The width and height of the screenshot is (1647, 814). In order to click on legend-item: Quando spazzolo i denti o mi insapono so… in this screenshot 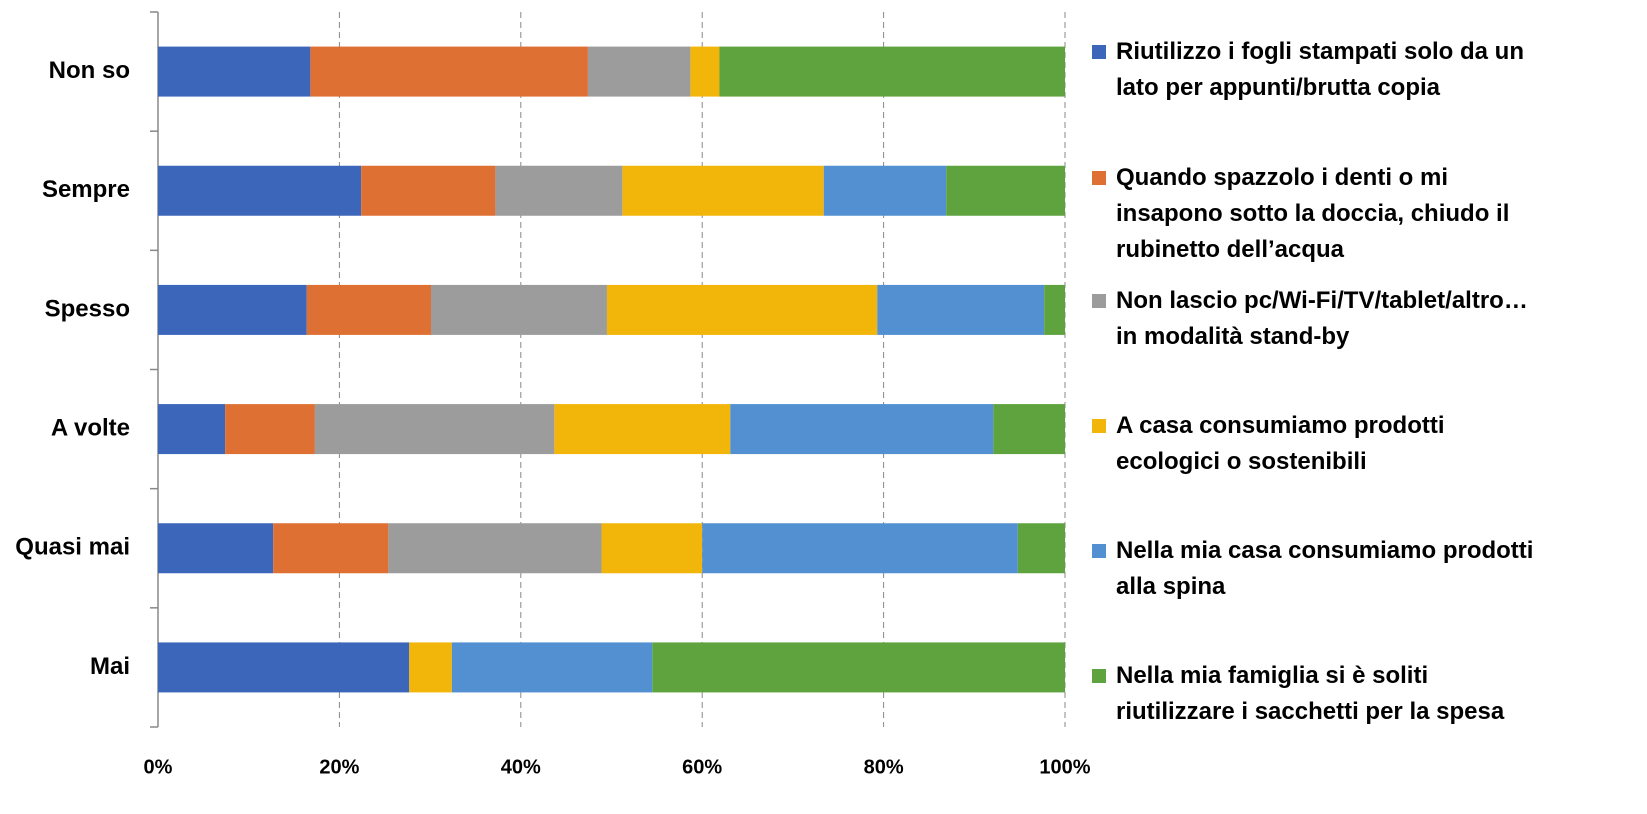, I will do `click(1322, 214)`.